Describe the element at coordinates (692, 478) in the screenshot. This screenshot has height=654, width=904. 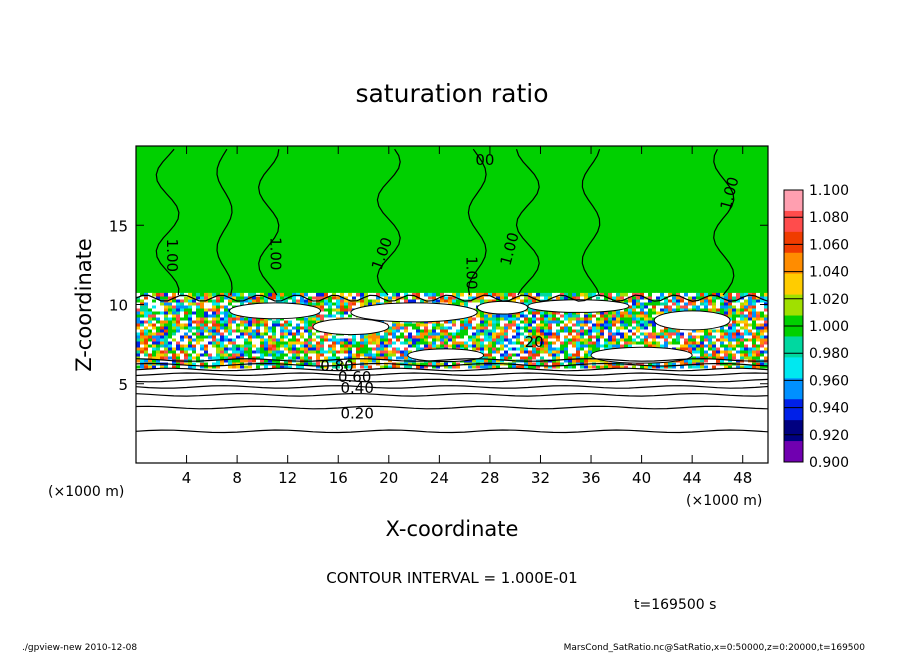
I see `x-tick-label: 44` at that location.